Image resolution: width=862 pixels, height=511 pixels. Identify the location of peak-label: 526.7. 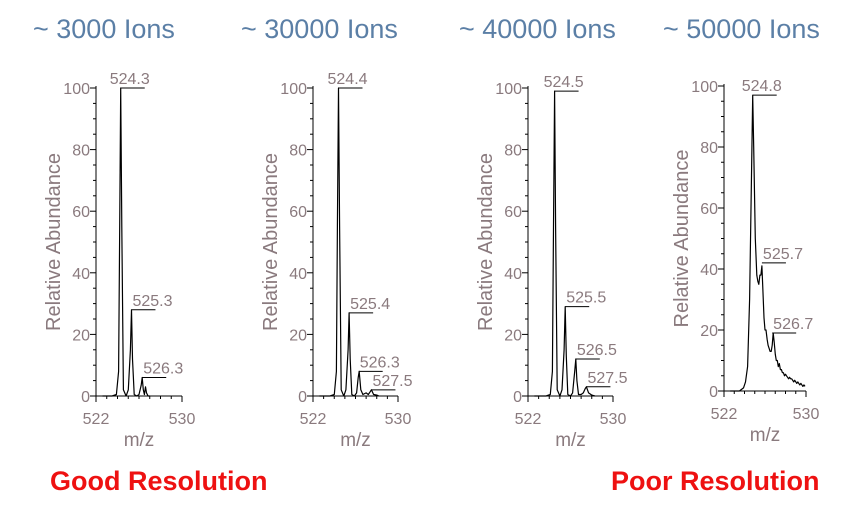
(793, 324).